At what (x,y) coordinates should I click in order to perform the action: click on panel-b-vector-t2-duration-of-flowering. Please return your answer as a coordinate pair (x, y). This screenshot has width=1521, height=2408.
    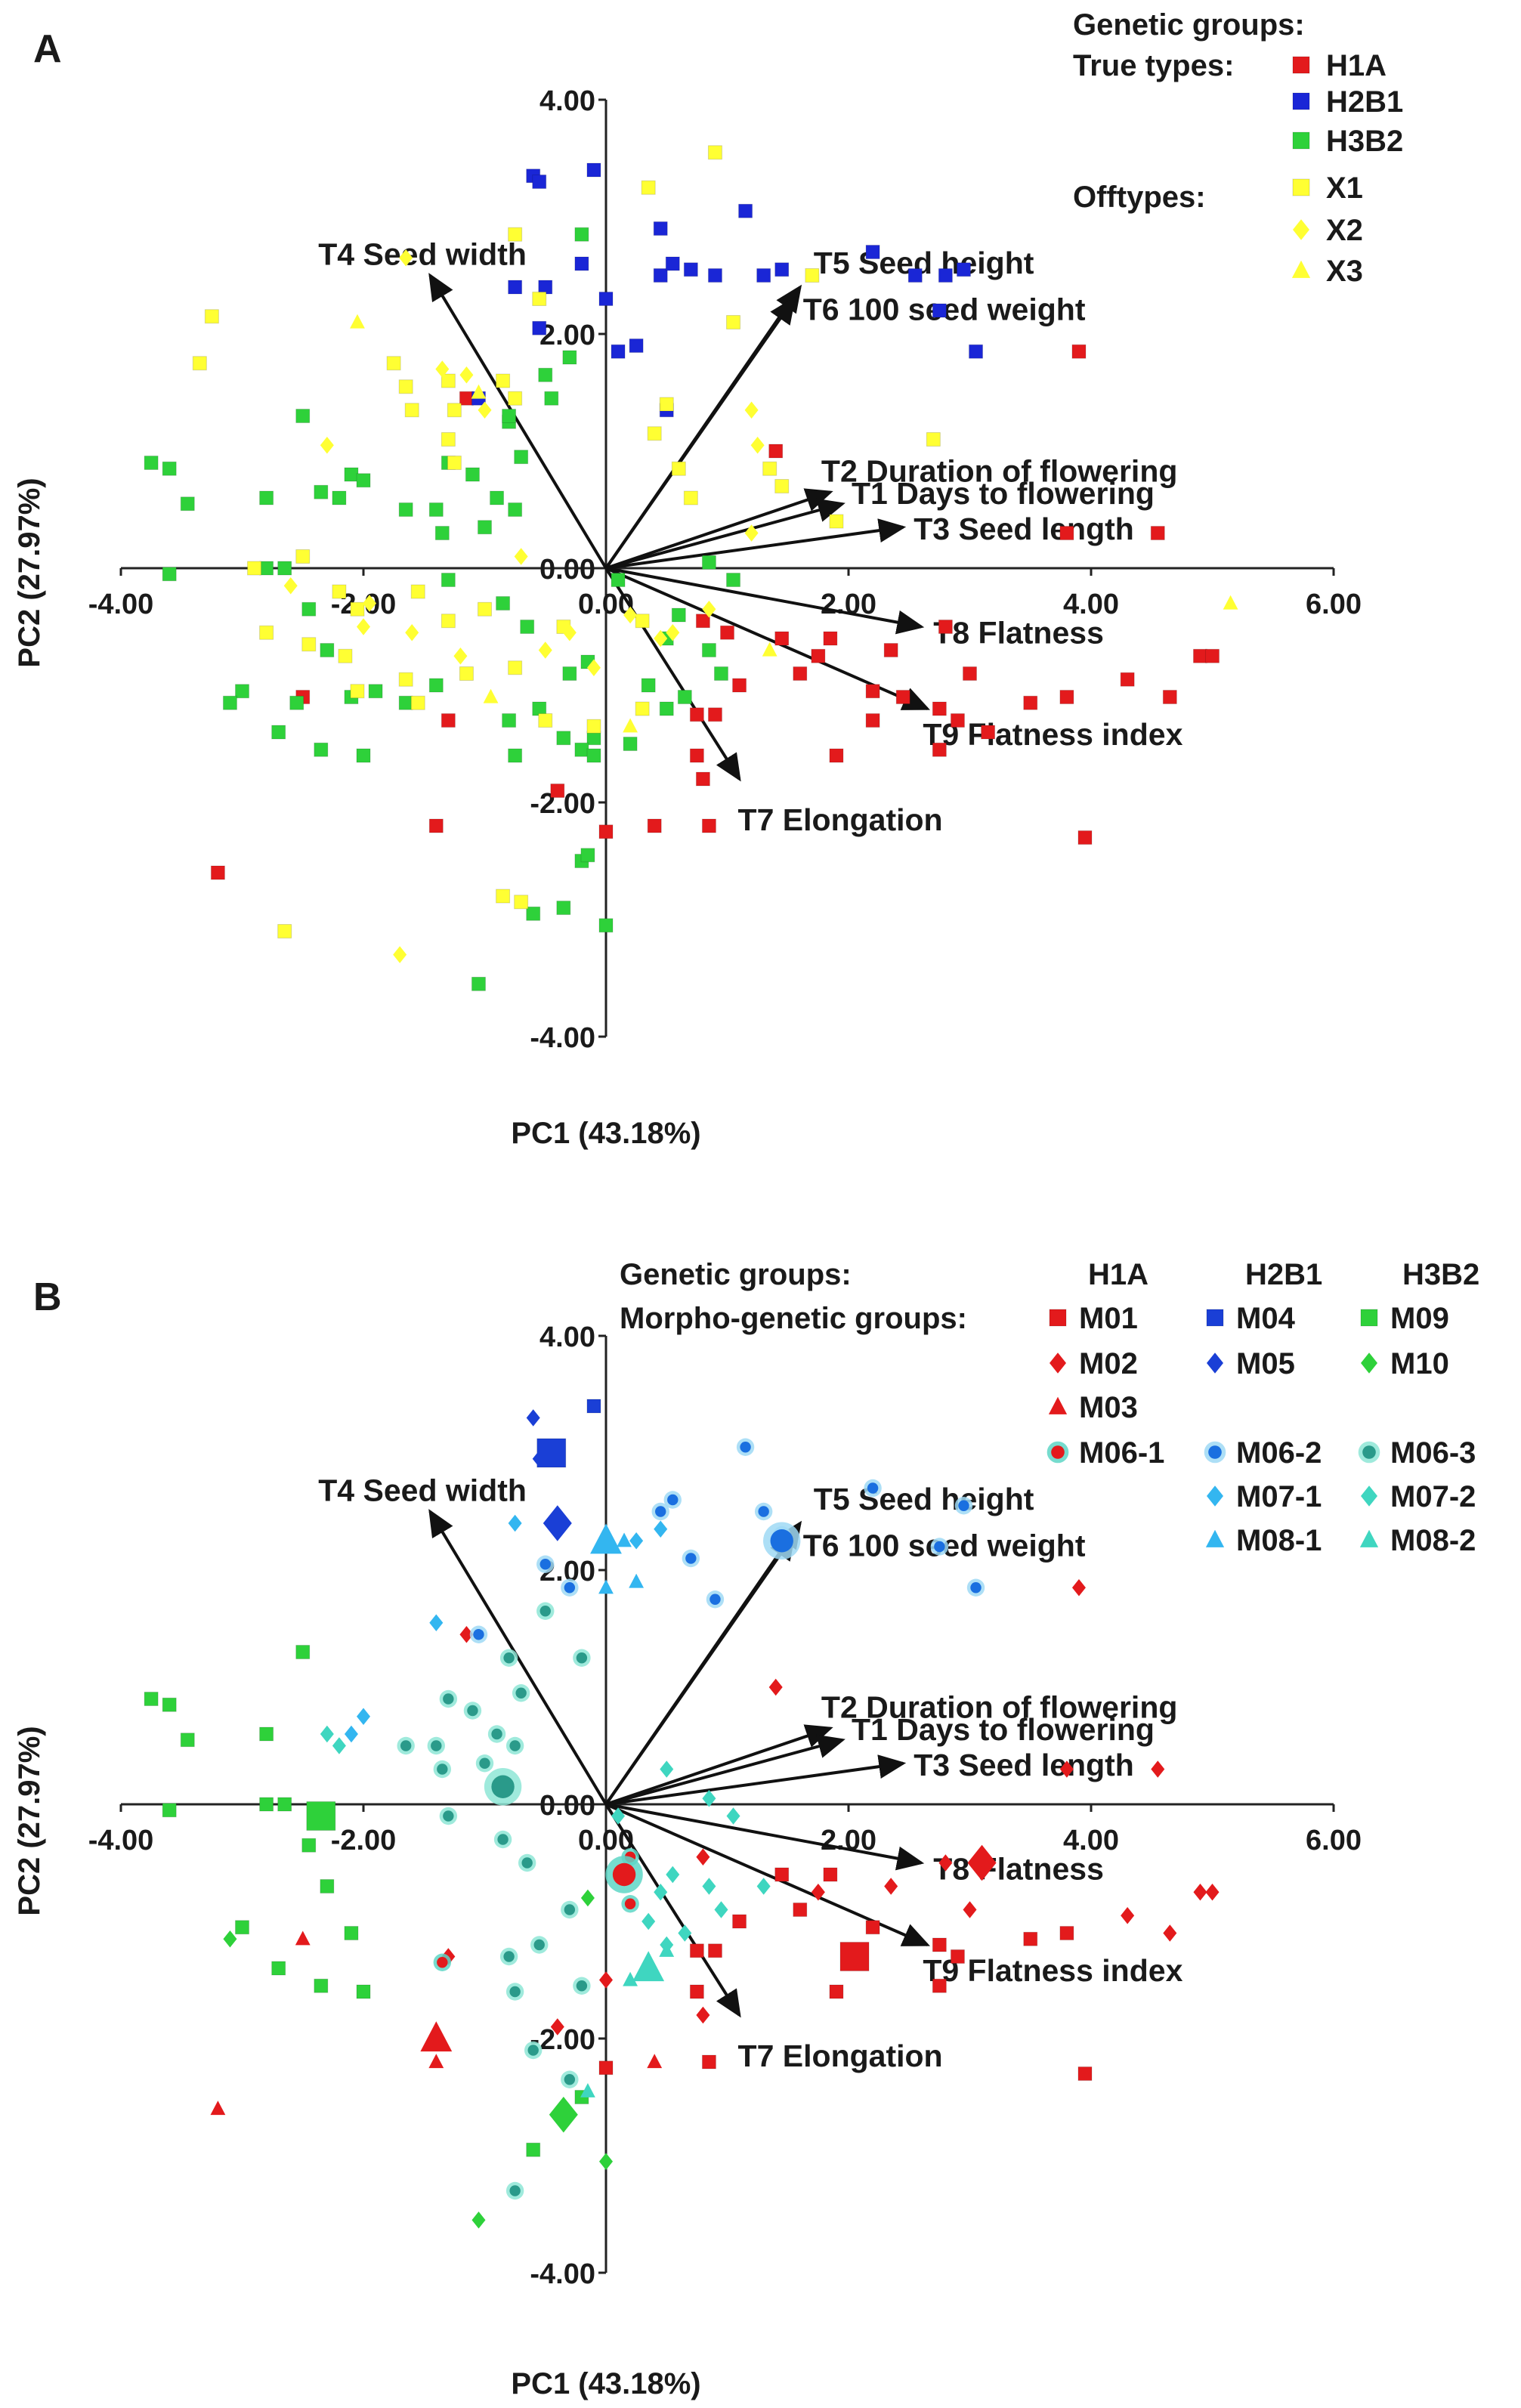
    Looking at the image, I should click on (719, 1765).